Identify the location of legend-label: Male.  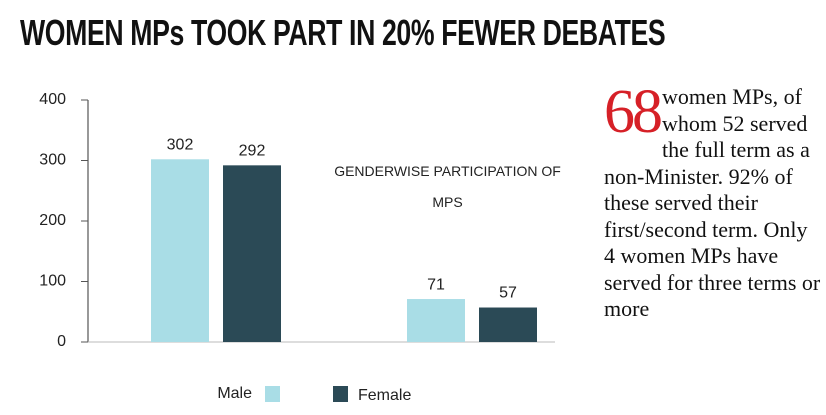
(234, 393).